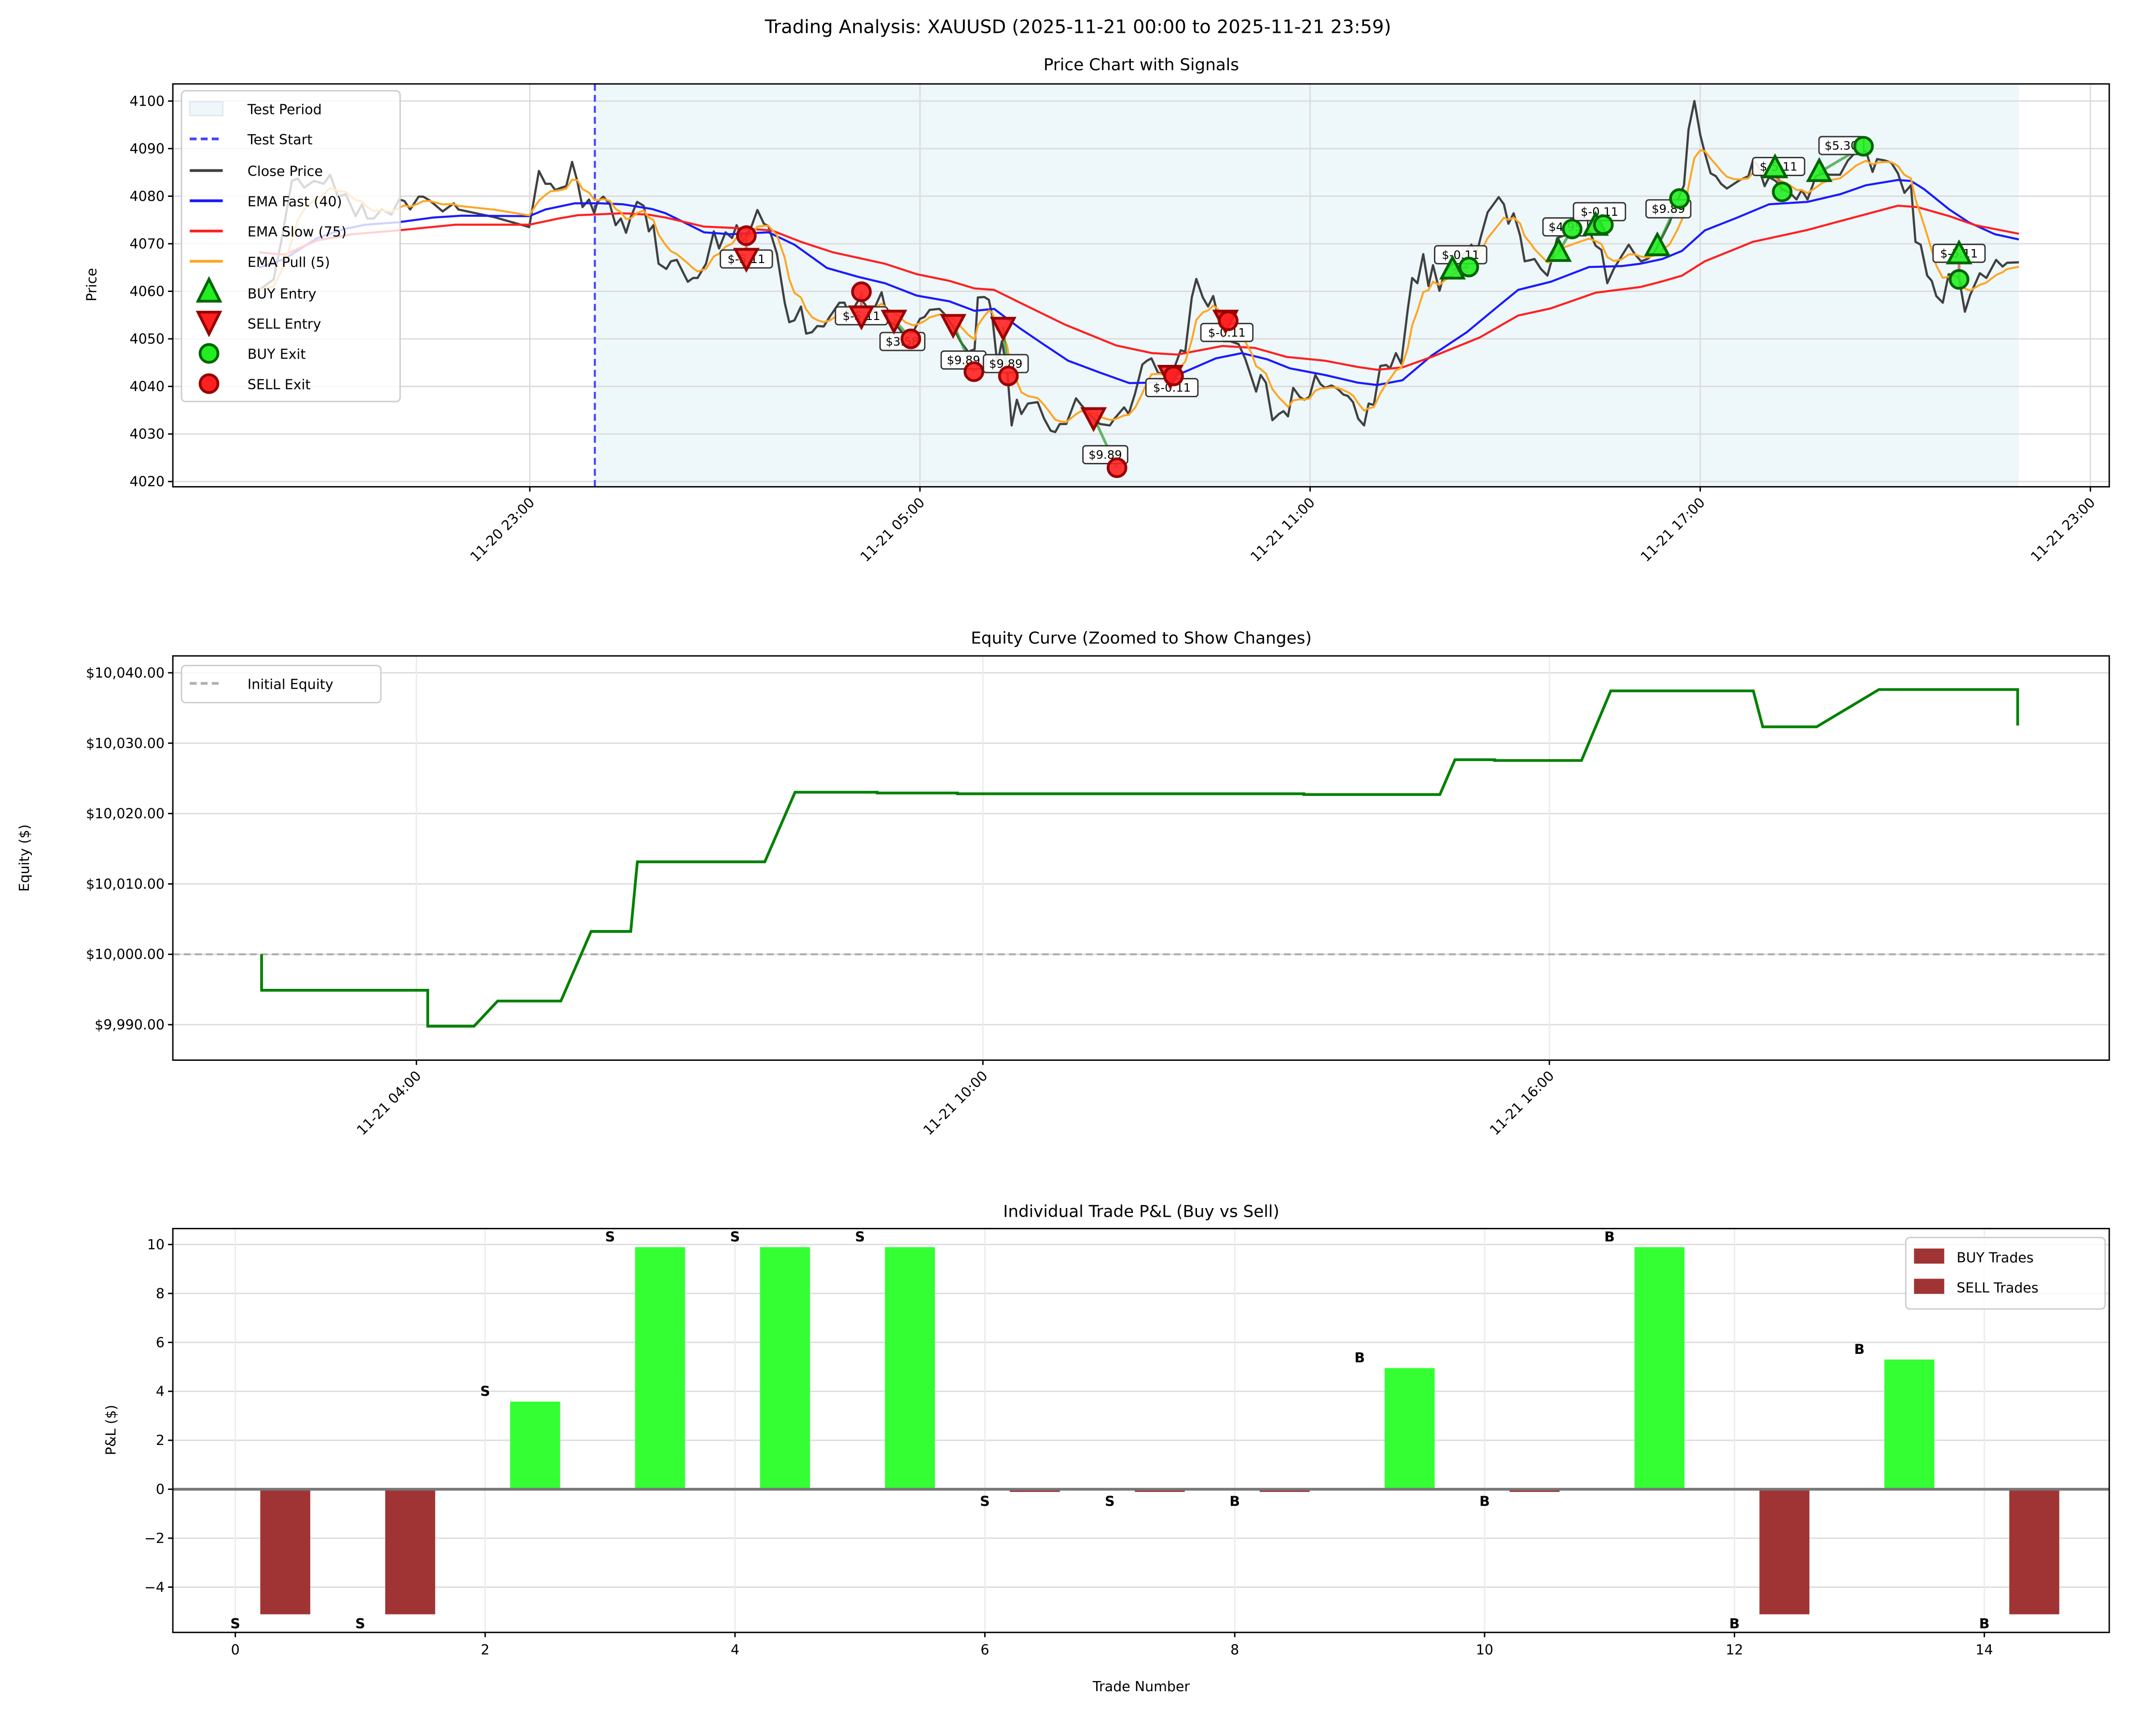  What do you see at coordinates (1141, 638) in the screenshot?
I see `equity-chart-title: Equity Curve (Zoomed to Show Changes)` at bounding box center [1141, 638].